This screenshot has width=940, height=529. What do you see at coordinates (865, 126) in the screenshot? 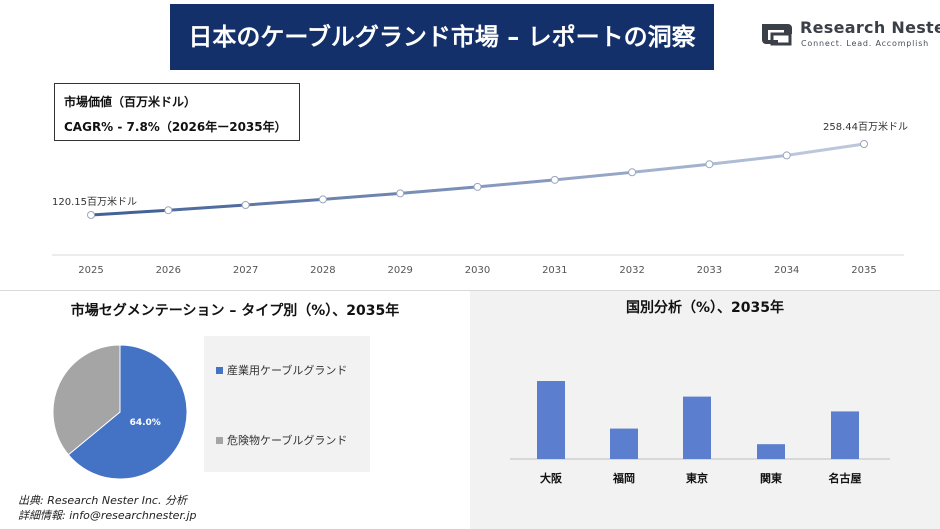
I see `end-value-label: 258.44百万米ドル` at bounding box center [865, 126].